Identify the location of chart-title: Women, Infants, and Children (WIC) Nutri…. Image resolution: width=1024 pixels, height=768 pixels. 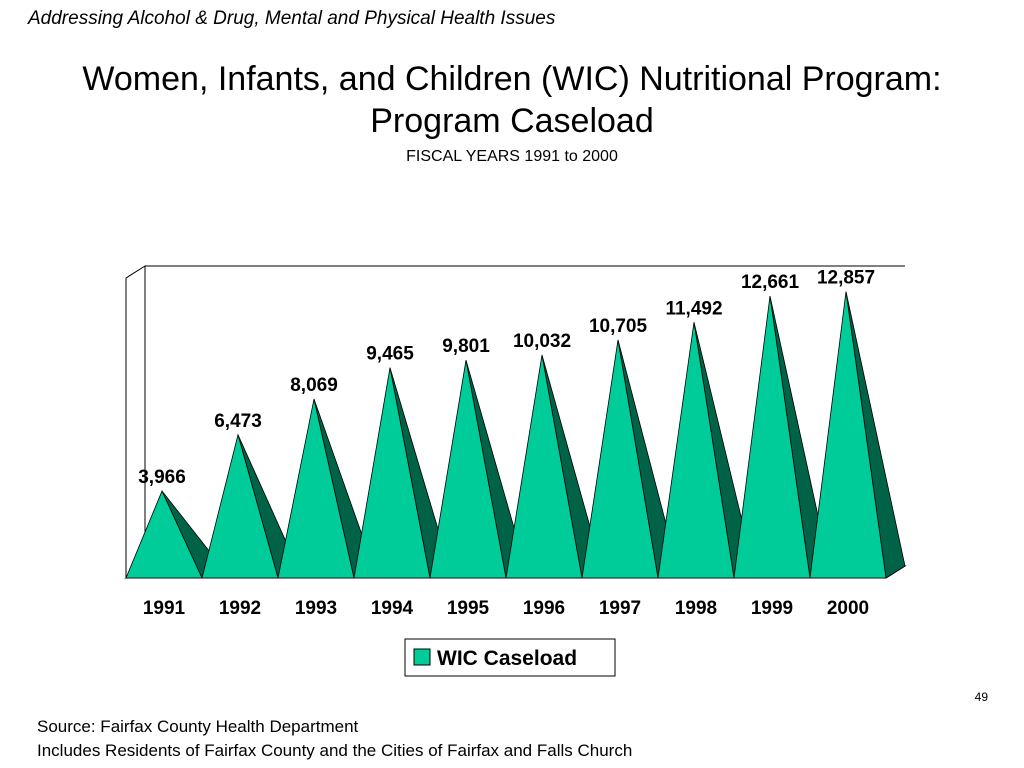
(512, 100).